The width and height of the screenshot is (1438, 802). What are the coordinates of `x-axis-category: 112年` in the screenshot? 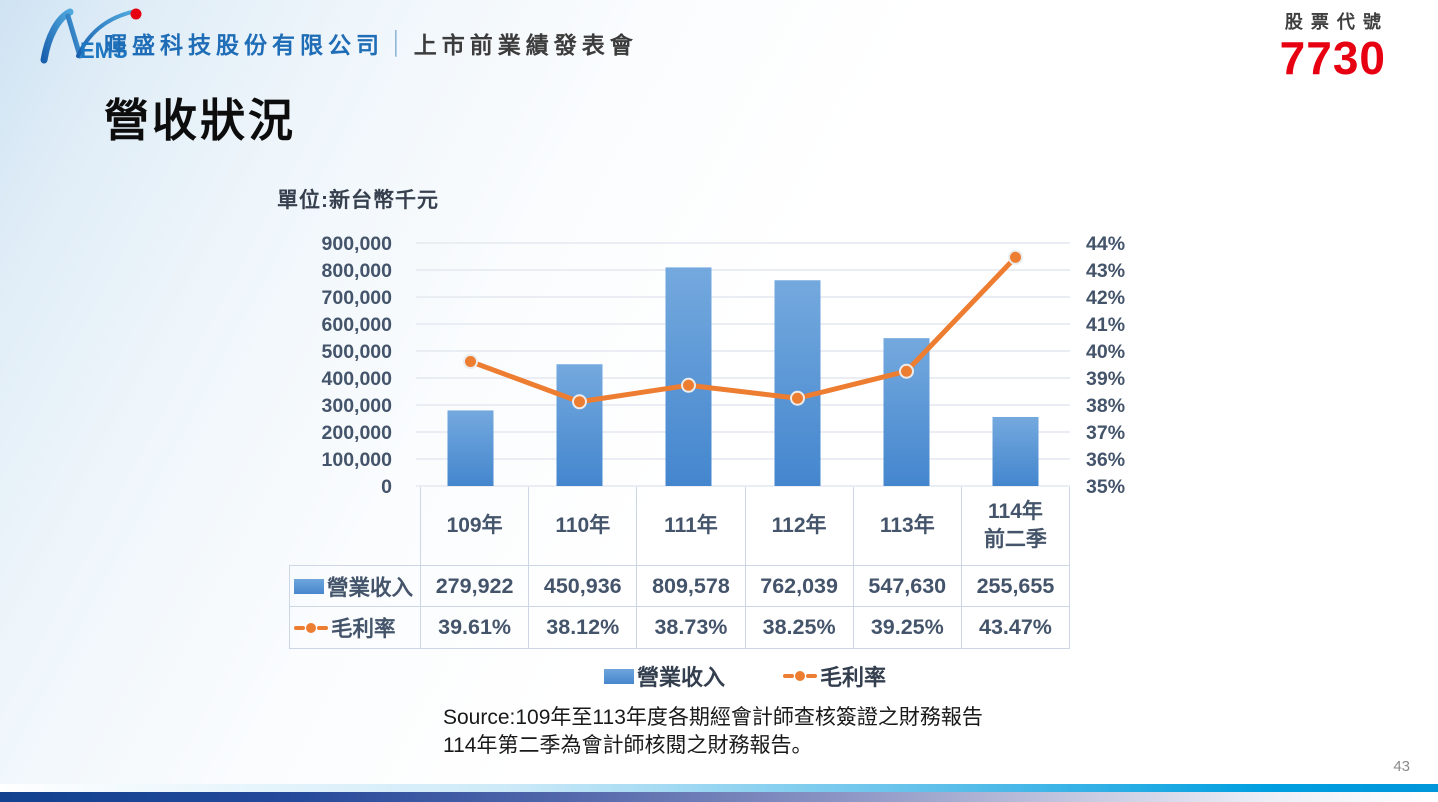 It's located at (798, 526).